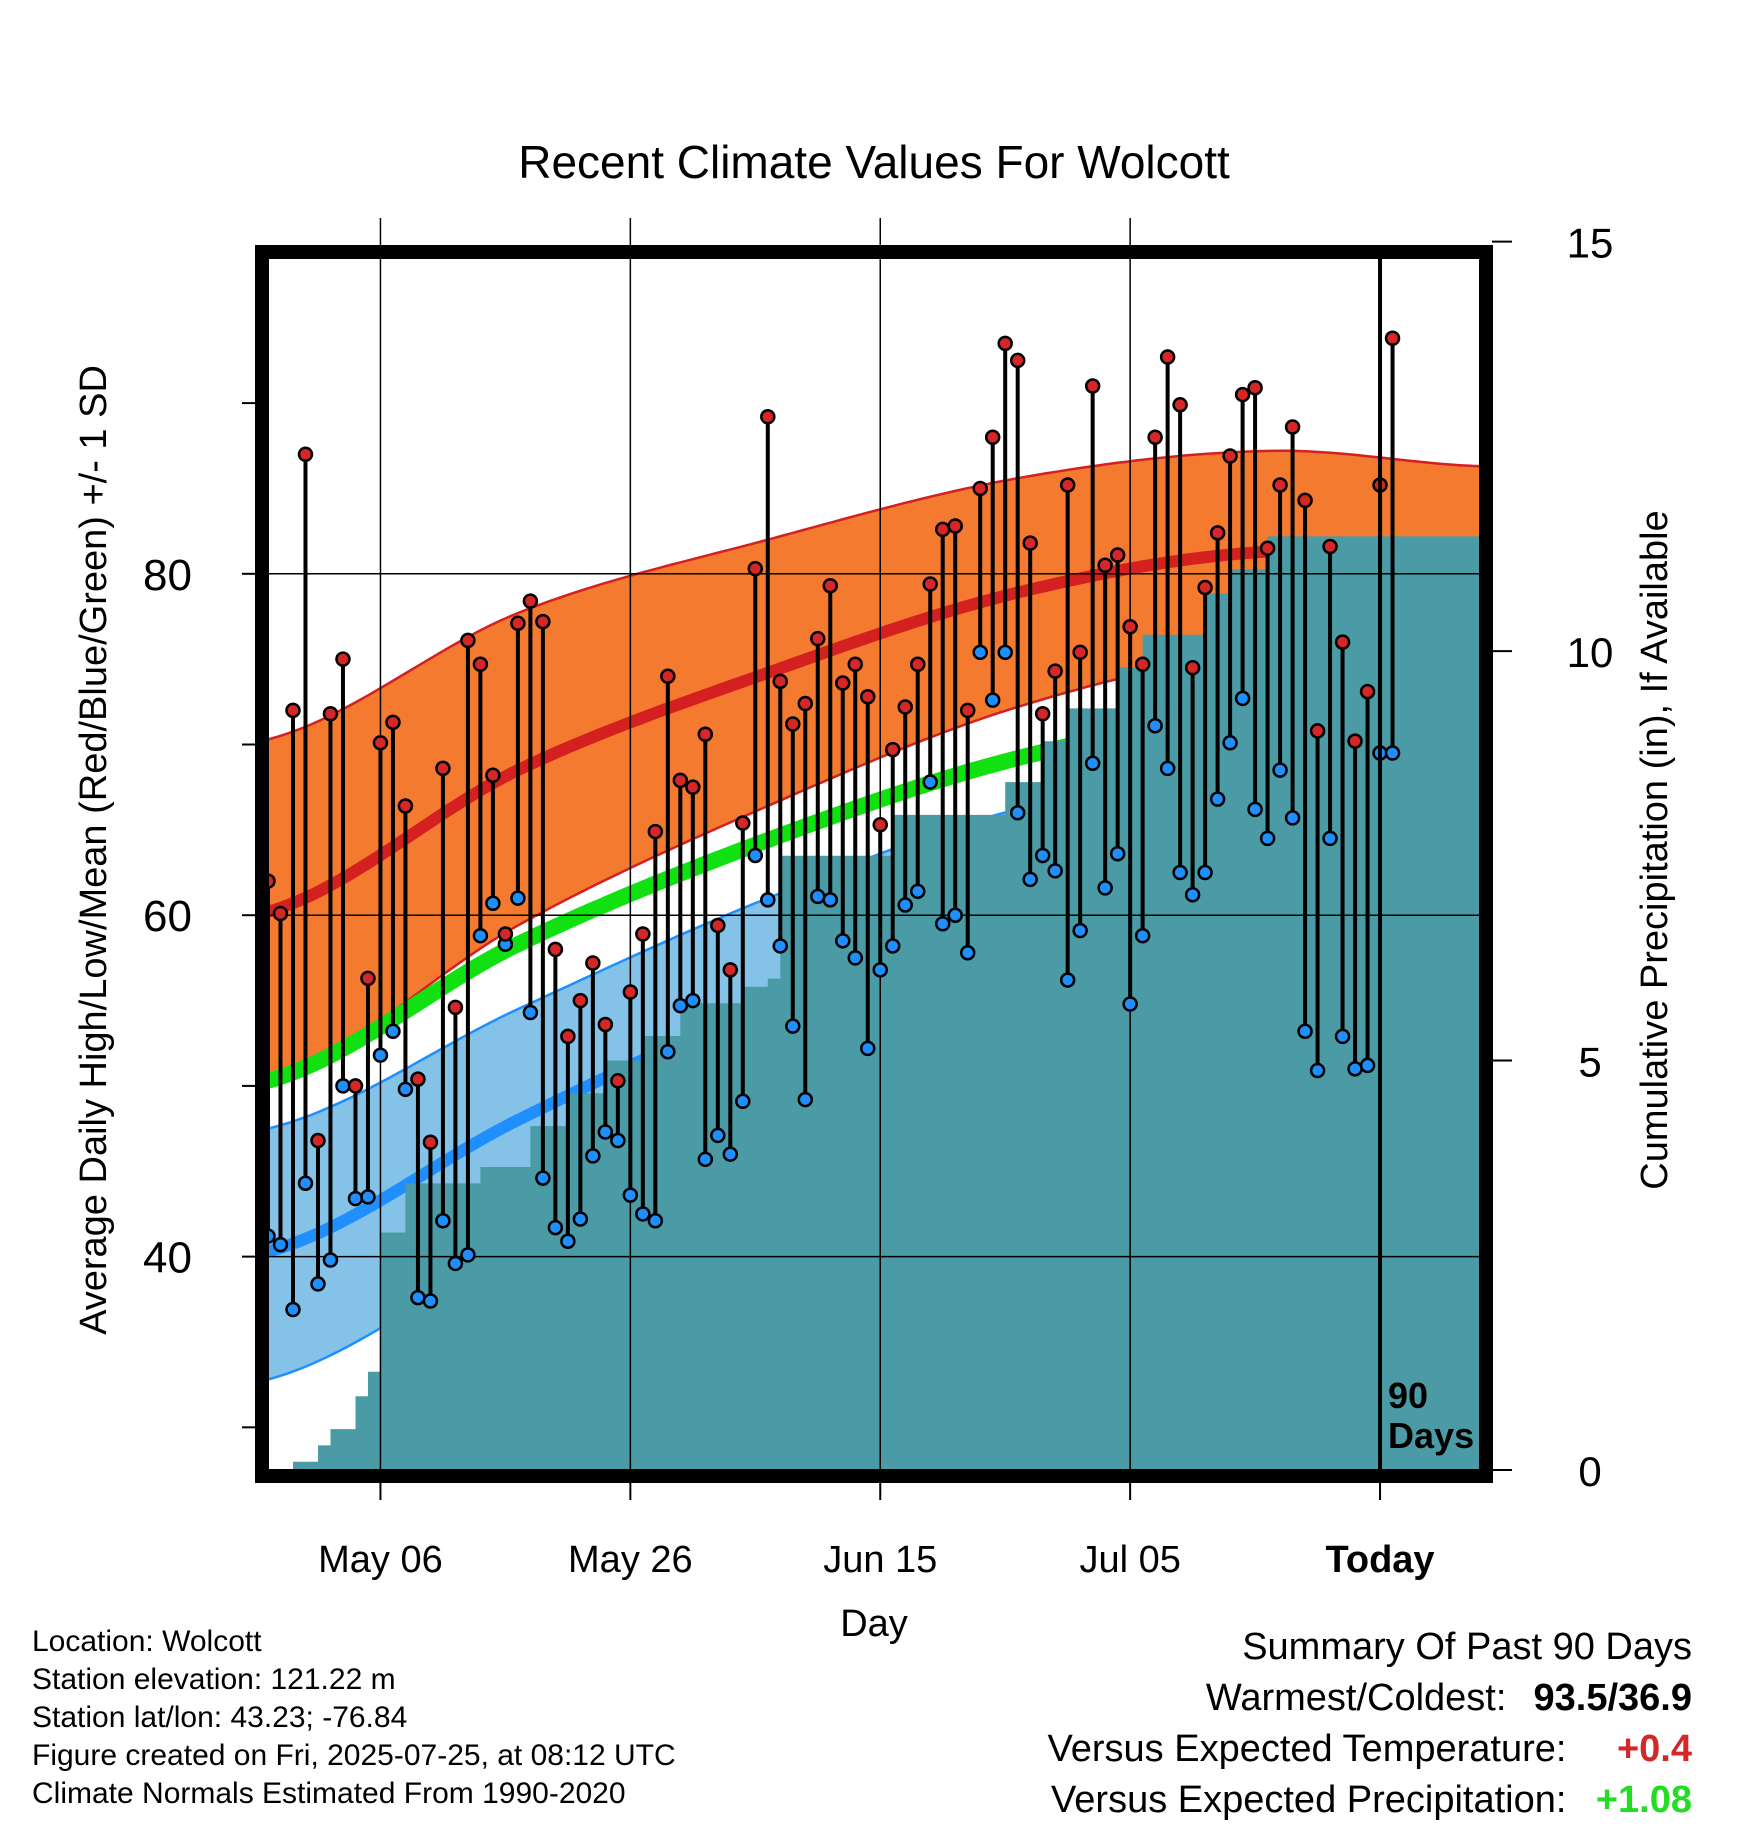 The width and height of the screenshot is (1748, 1828). I want to click on today-marker-label: Days, so click(1431, 1435).